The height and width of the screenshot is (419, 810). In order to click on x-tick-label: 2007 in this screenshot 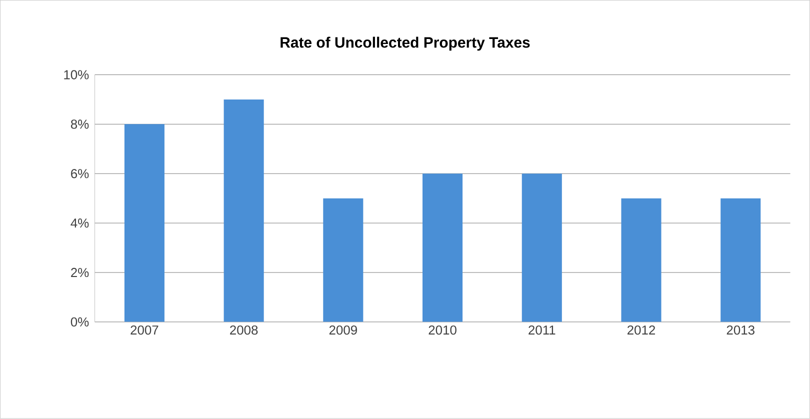, I will do `click(144, 330)`.